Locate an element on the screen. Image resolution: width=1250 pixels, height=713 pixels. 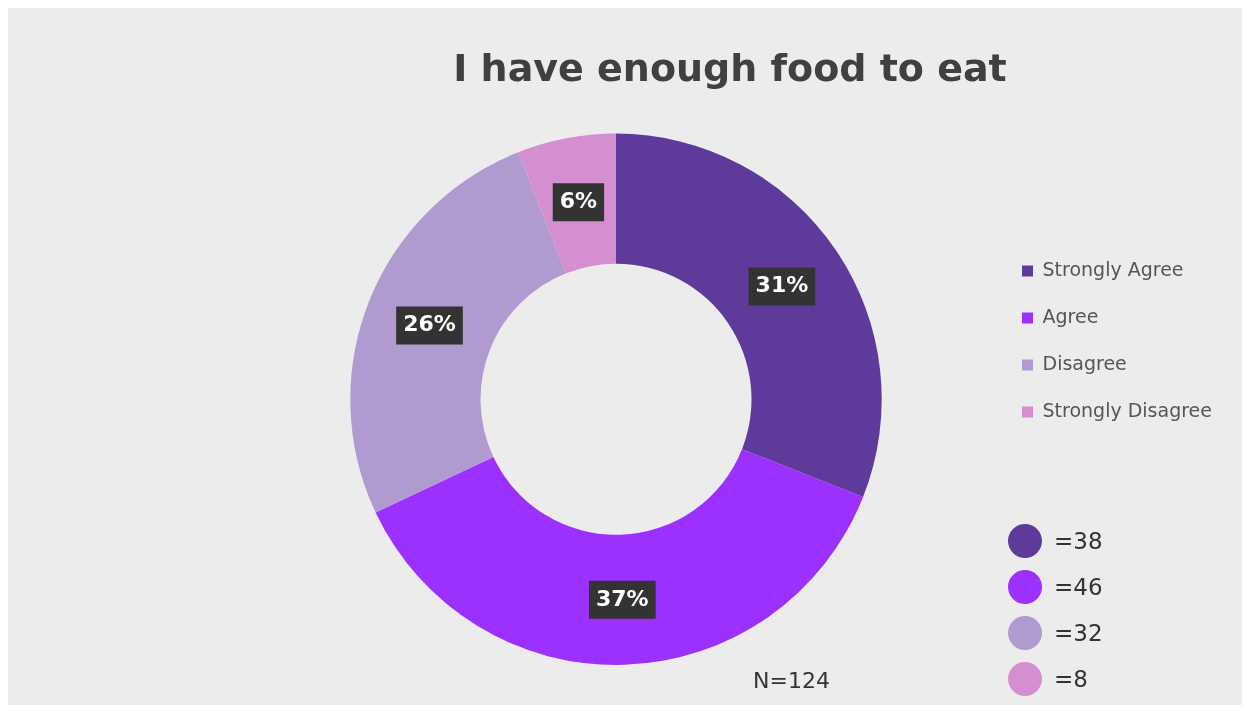
legend-label: Strongly Disagree is located at coordinates (1127, 409).